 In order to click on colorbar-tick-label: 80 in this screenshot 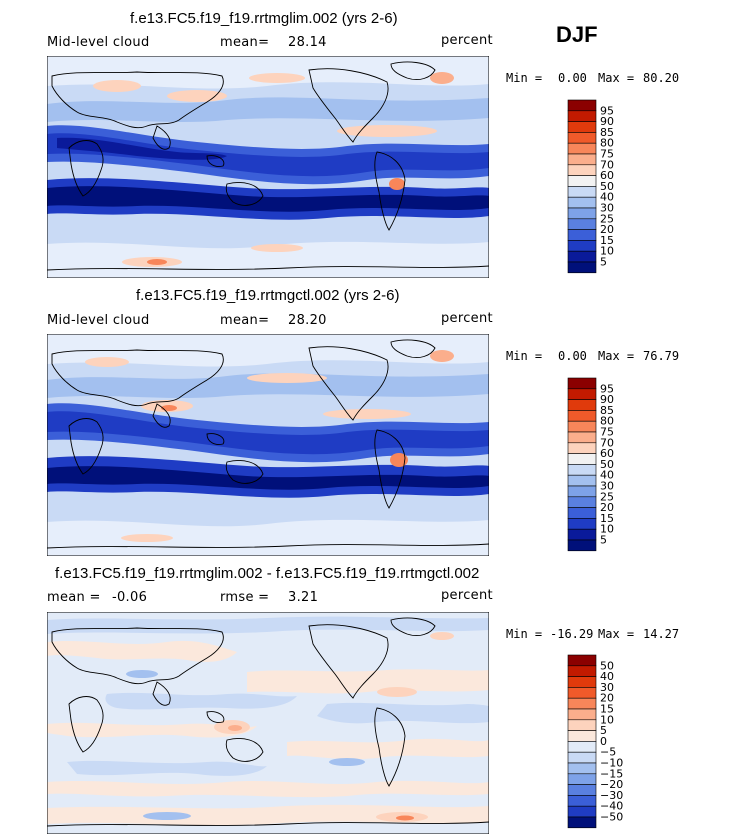, I will do `click(607, 143)`.